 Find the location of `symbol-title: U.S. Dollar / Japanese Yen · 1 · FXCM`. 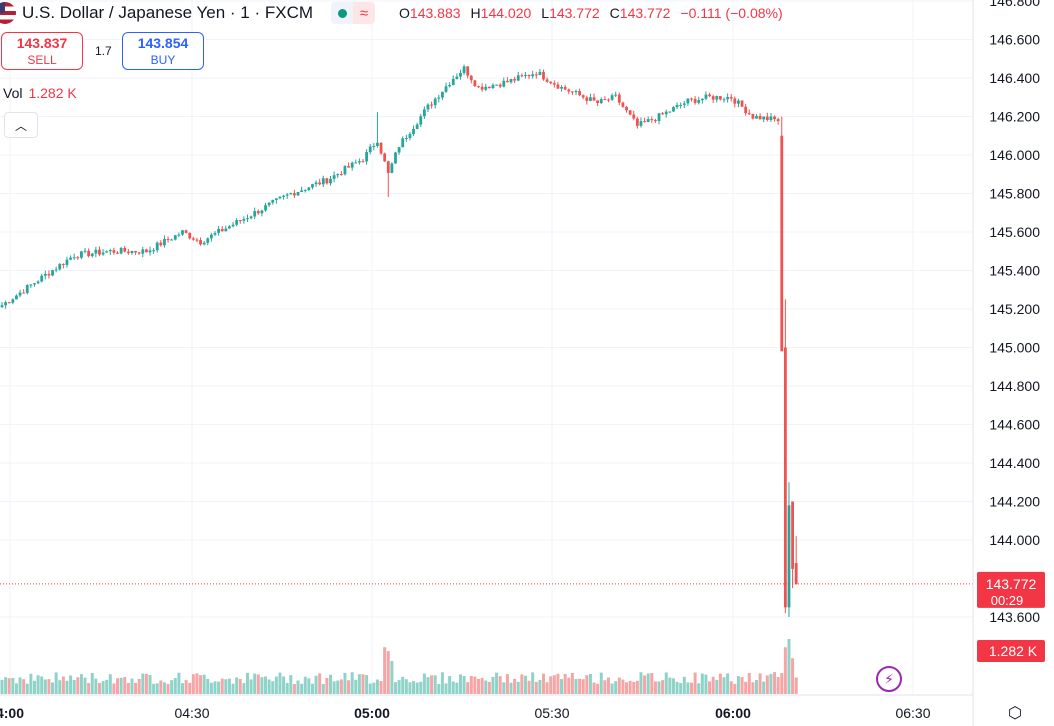

symbol-title: U.S. Dollar / Japanese Yen · 1 · FXCM is located at coordinates (168, 12).